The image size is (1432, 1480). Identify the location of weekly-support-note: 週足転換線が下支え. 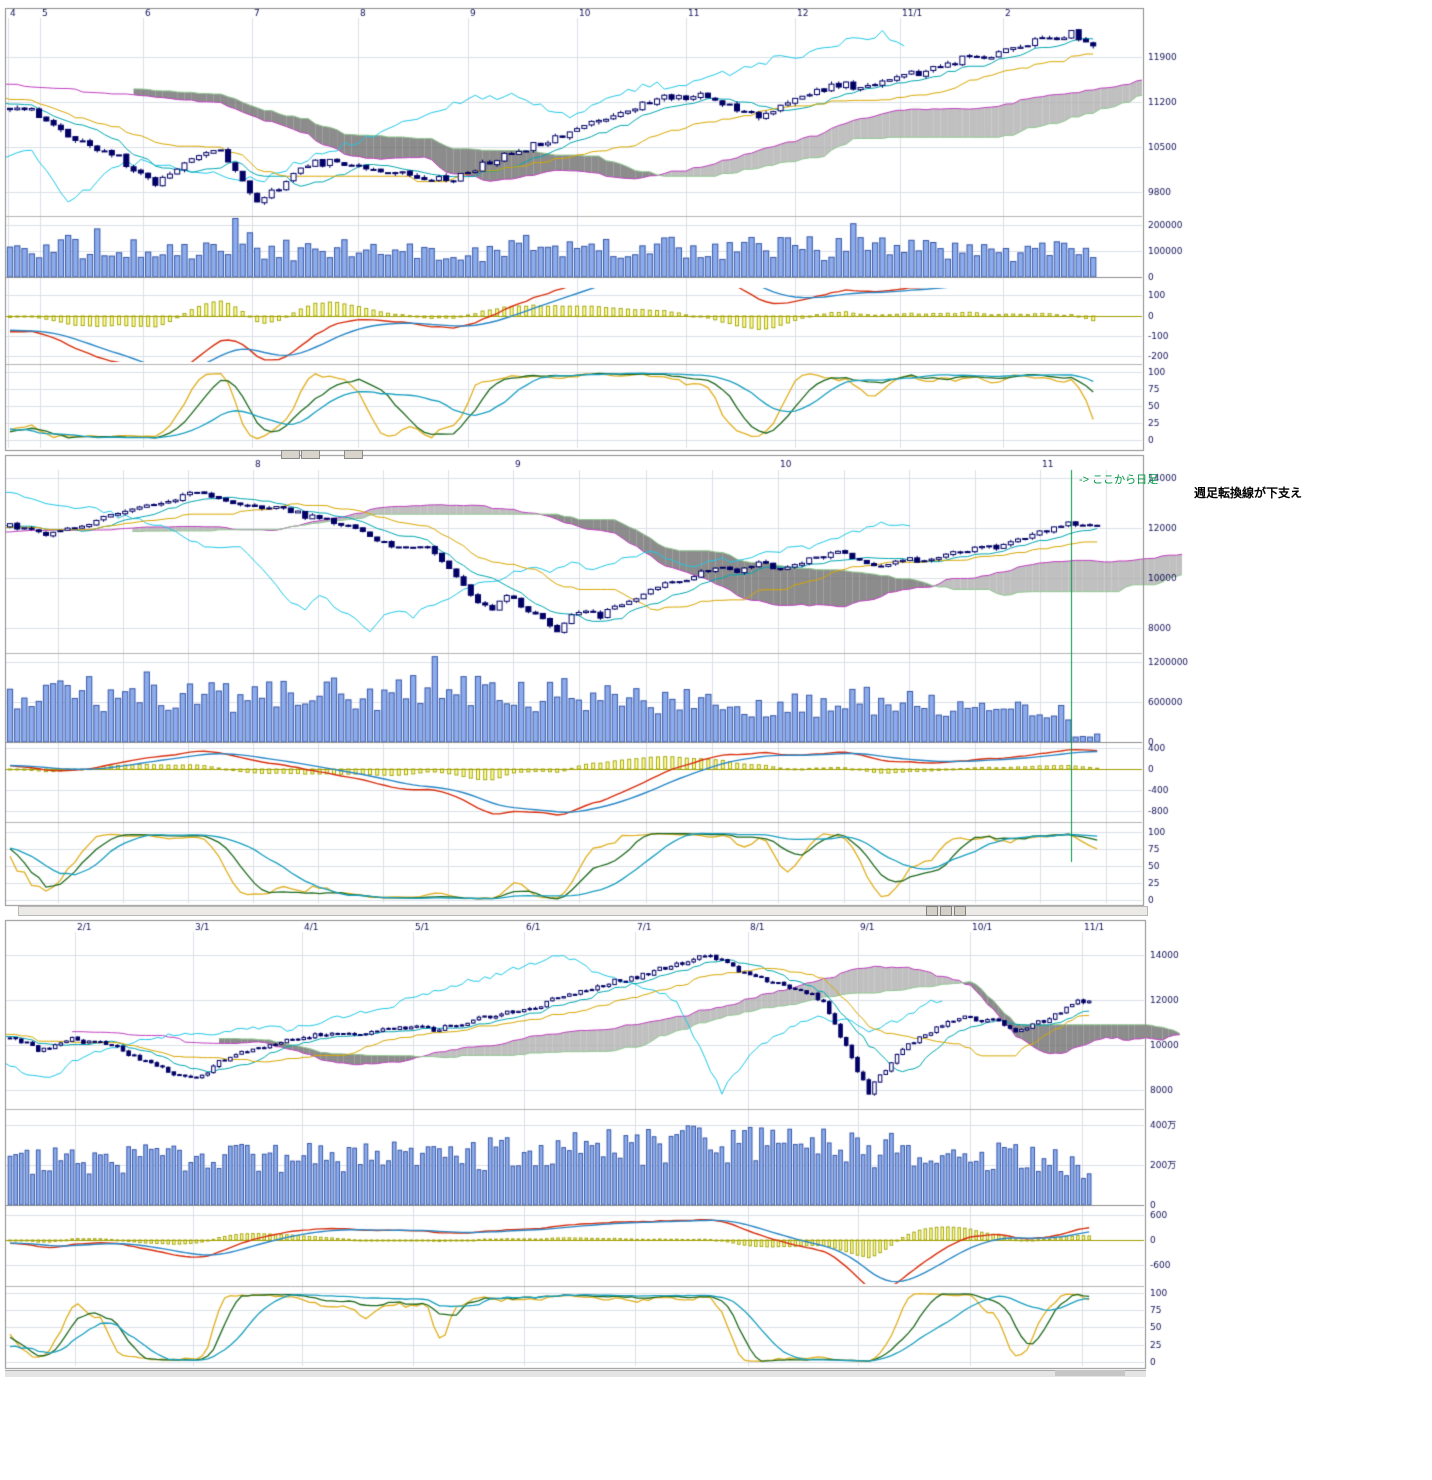
(1248, 493).